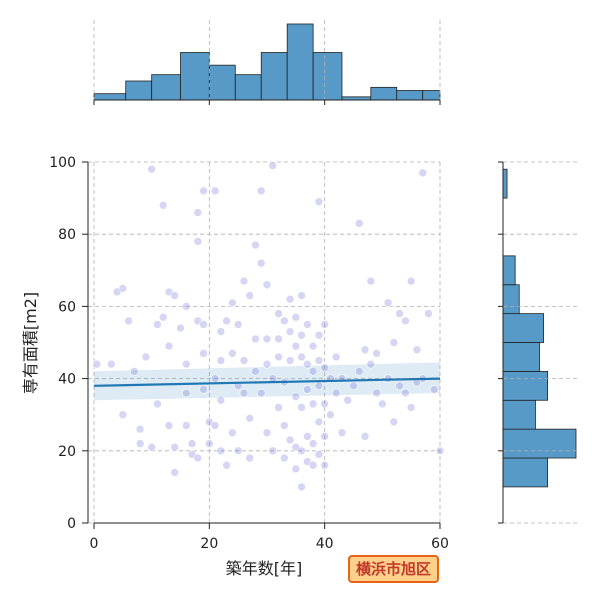  I want to click on y-tick-label: 100, so click(62, 163).